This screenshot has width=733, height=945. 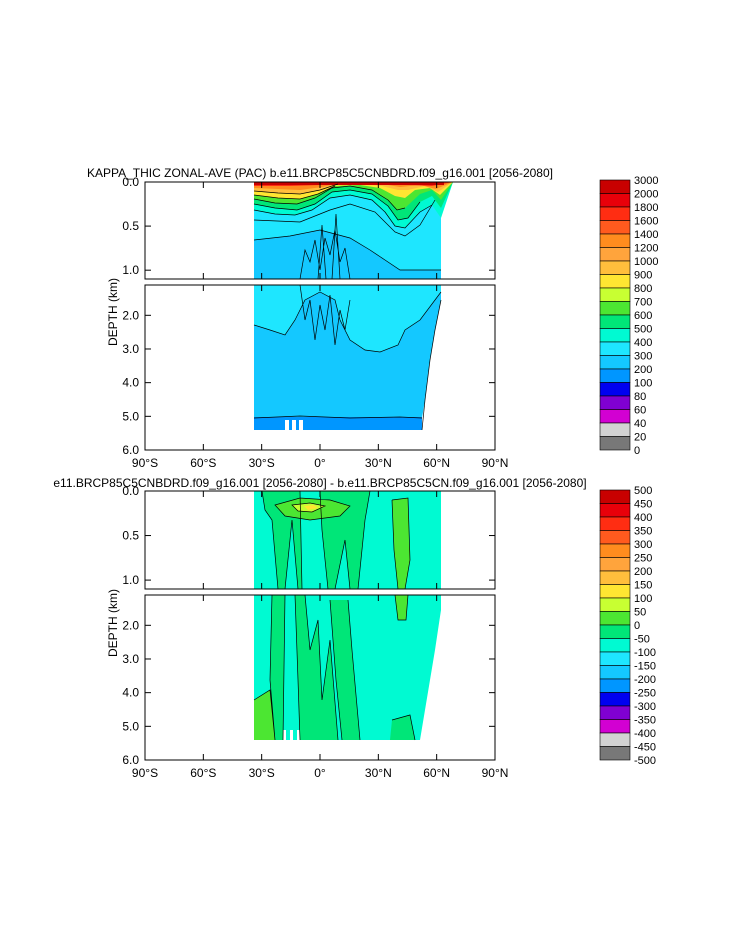 I want to click on colorbar-label: 1800, so click(x=646, y=208).